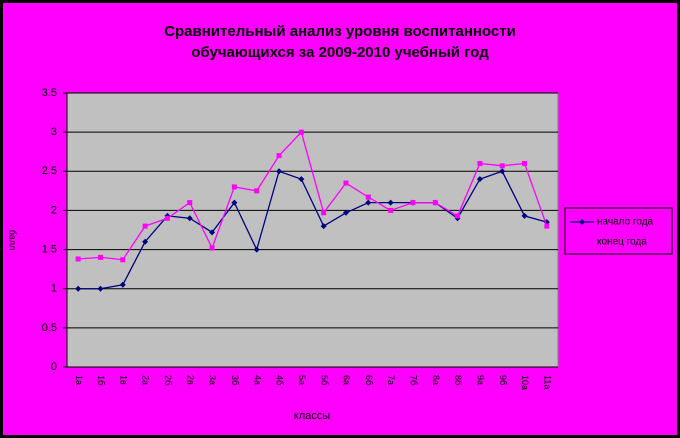 The image size is (680, 438). What do you see at coordinates (340, 52) in the screenshot?
I see `chart-title: обучающихся за 2009-2010 учебный год` at bounding box center [340, 52].